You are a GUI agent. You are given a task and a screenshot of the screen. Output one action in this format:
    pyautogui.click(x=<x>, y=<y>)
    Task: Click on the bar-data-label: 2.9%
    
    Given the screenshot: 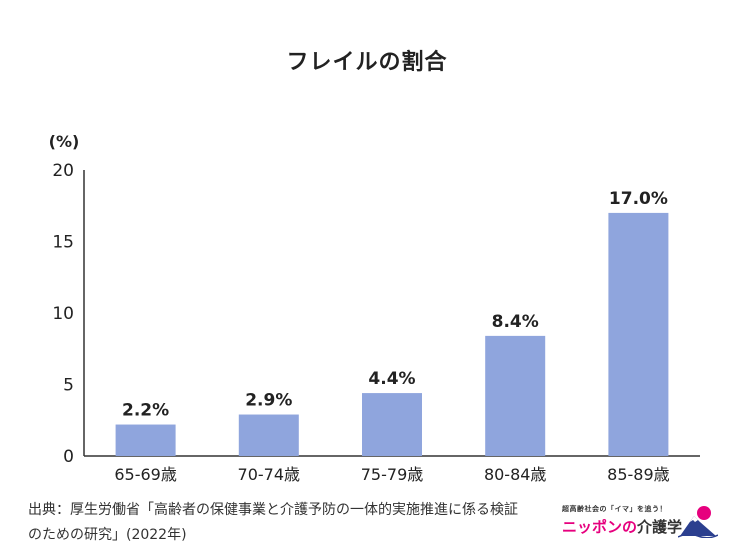 What is the action you would take?
    pyautogui.click(x=268, y=401)
    